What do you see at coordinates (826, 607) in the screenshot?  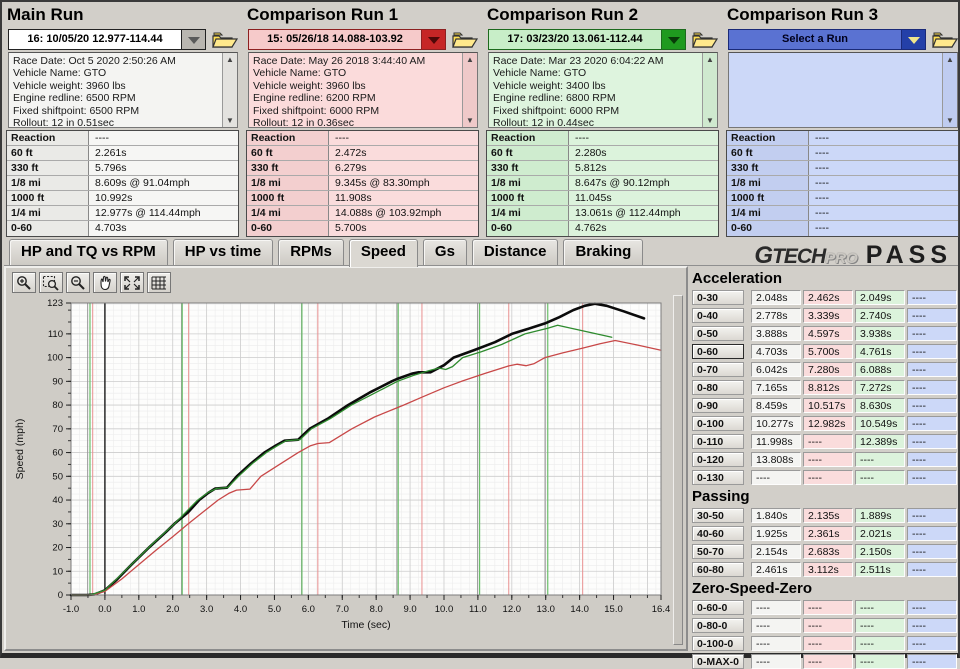 I see `metric-row: 0-60-0 ---- ---- ---- ----` at bounding box center [826, 607].